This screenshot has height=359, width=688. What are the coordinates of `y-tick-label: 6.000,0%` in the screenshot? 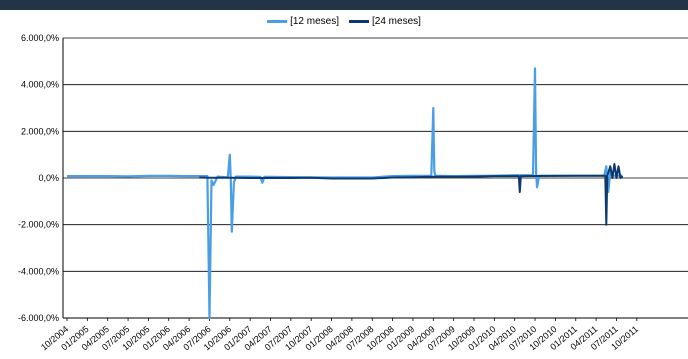 It's located at (40, 38).